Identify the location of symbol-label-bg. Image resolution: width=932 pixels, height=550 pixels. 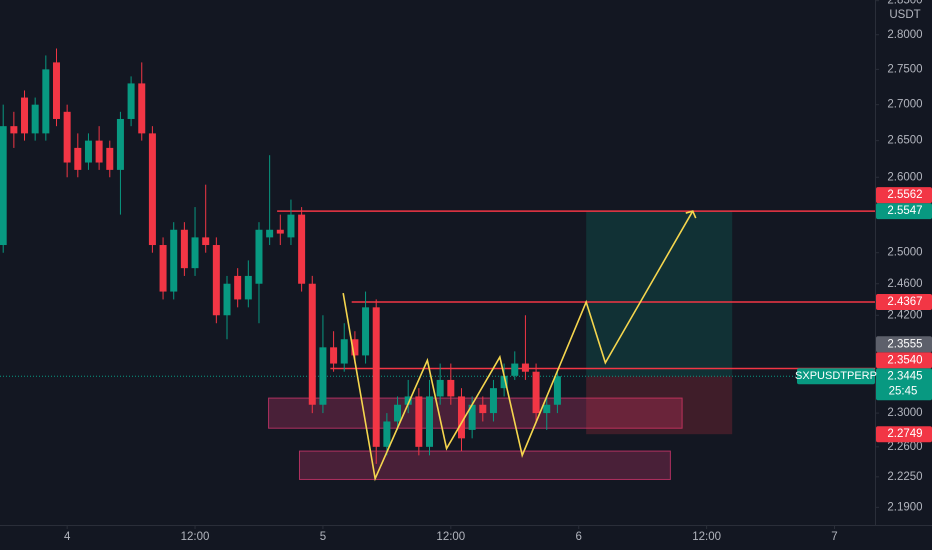
(836, 376).